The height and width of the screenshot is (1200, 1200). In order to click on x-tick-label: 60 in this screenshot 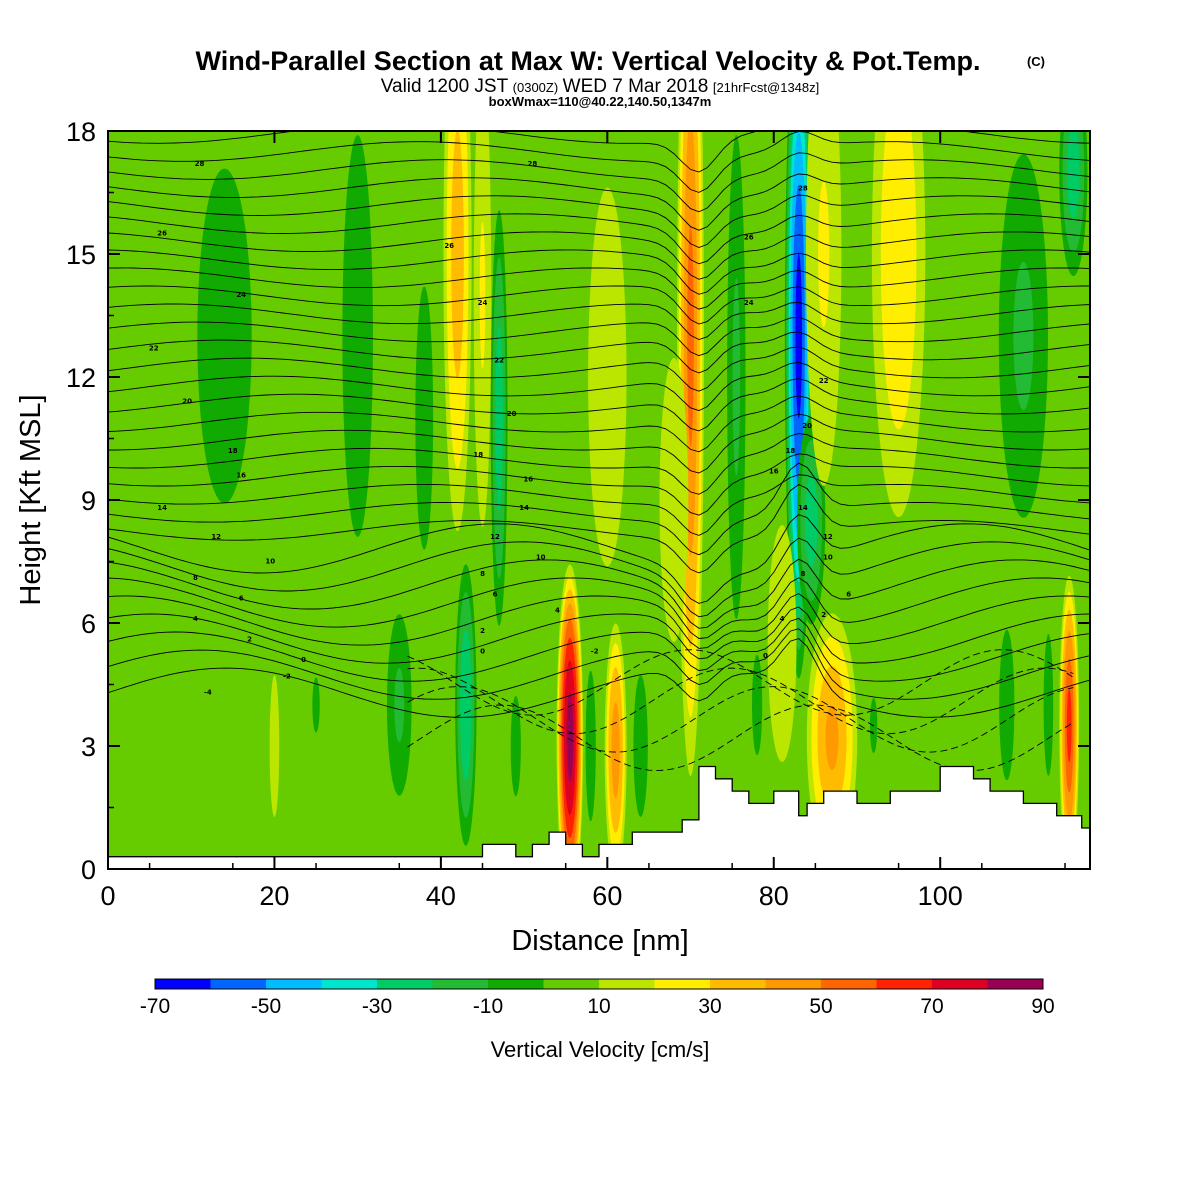, I will do `click(607, 896)`.